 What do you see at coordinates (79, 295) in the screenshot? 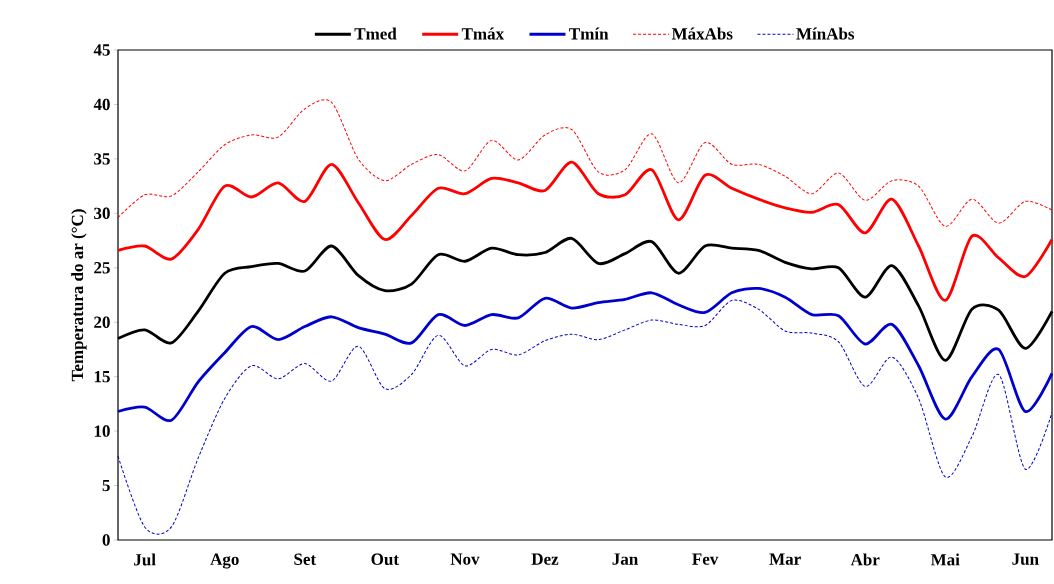
I see `y-axis-title: Temperatura do ar (°C)` at bounding box center [79, 295].